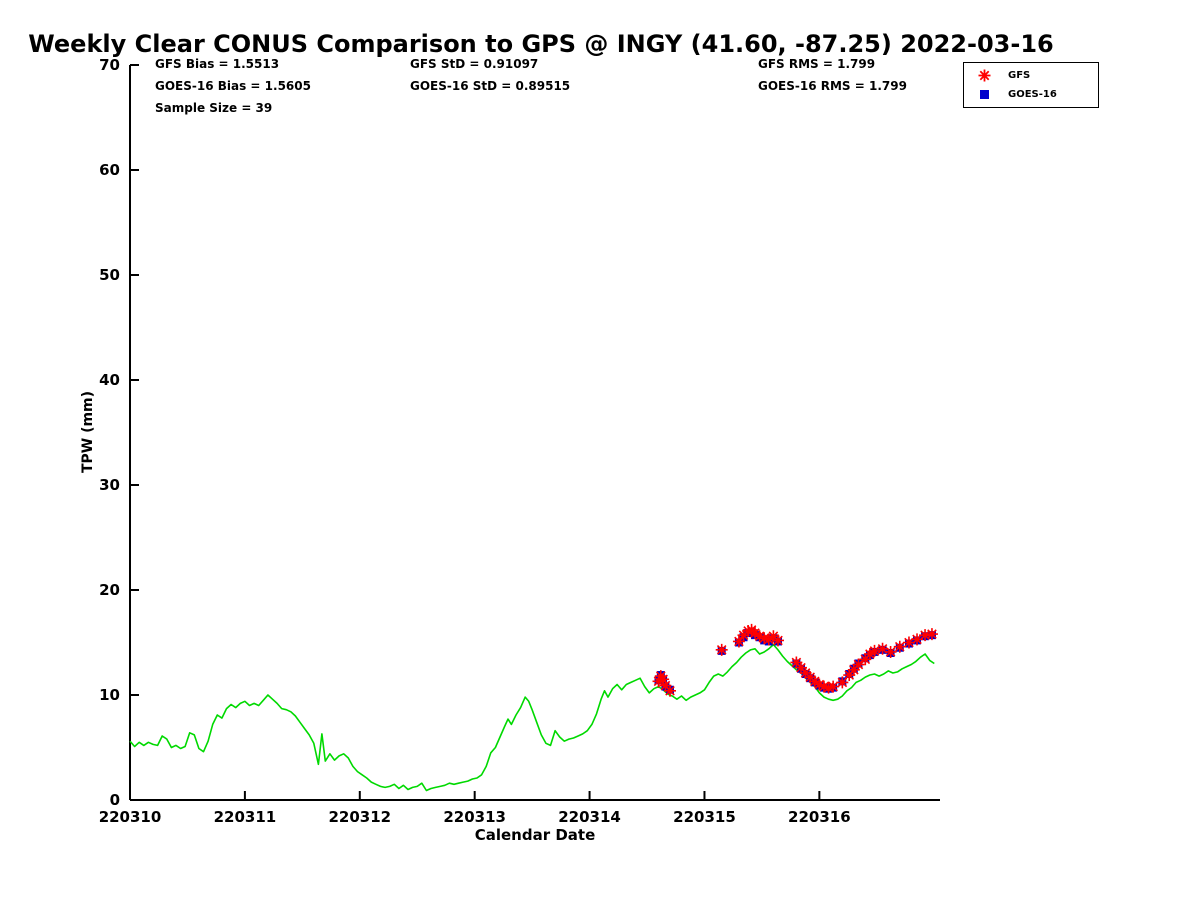 This screenshot has width=1200, height=900. I want to click on y-tick-label: 20, so click(109, 590).